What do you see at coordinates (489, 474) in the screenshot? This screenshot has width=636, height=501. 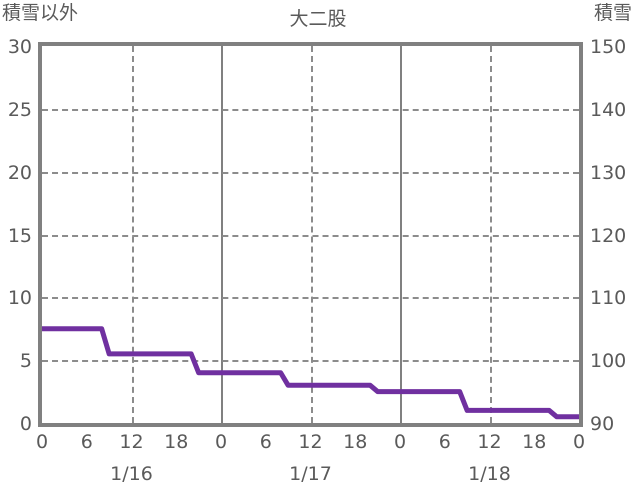 I see `x-axis-day-label: 1/18` at bounding box center [489, 474].